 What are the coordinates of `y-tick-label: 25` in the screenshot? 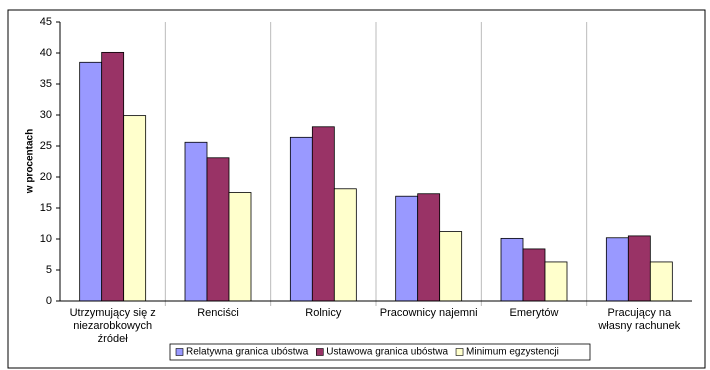 It's located at (46, 146).